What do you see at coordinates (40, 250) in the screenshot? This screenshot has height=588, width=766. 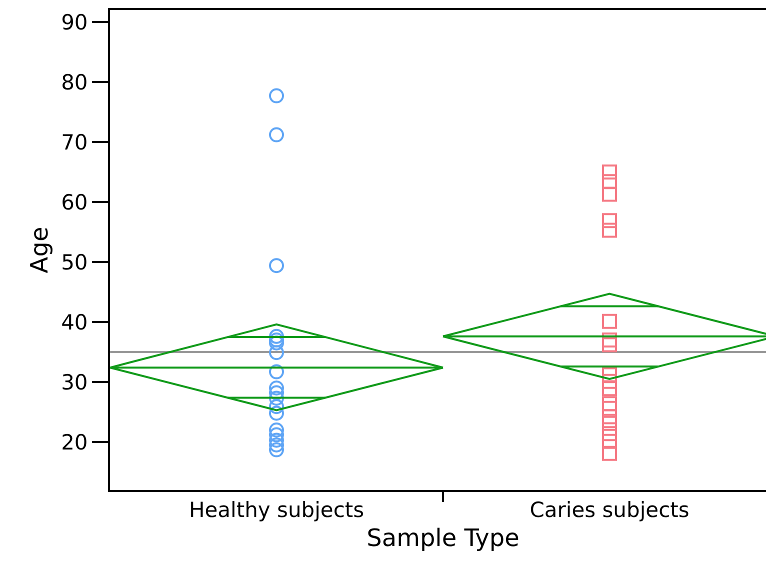 I see `y-axis-title: Age` at bounding box center [40, 250].